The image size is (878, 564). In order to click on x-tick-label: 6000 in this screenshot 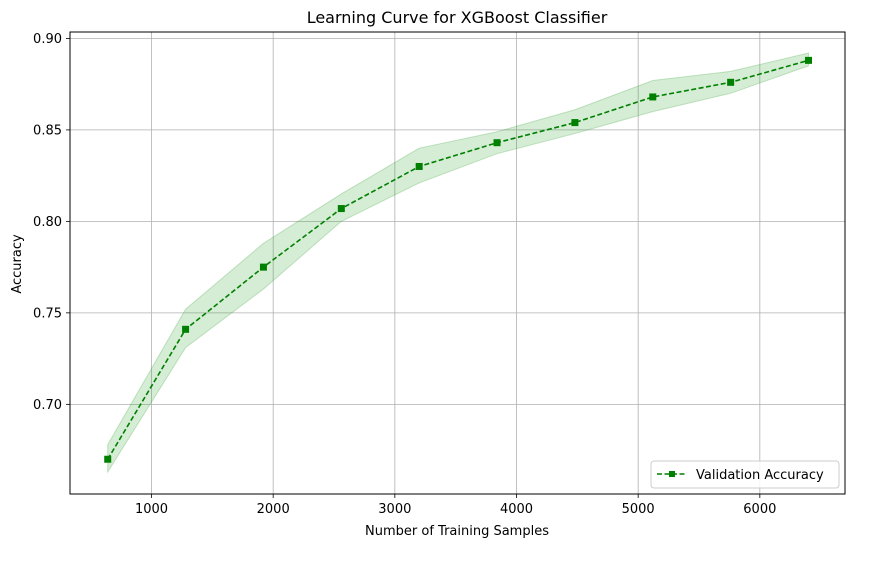, I will do `click(759, 509)`.